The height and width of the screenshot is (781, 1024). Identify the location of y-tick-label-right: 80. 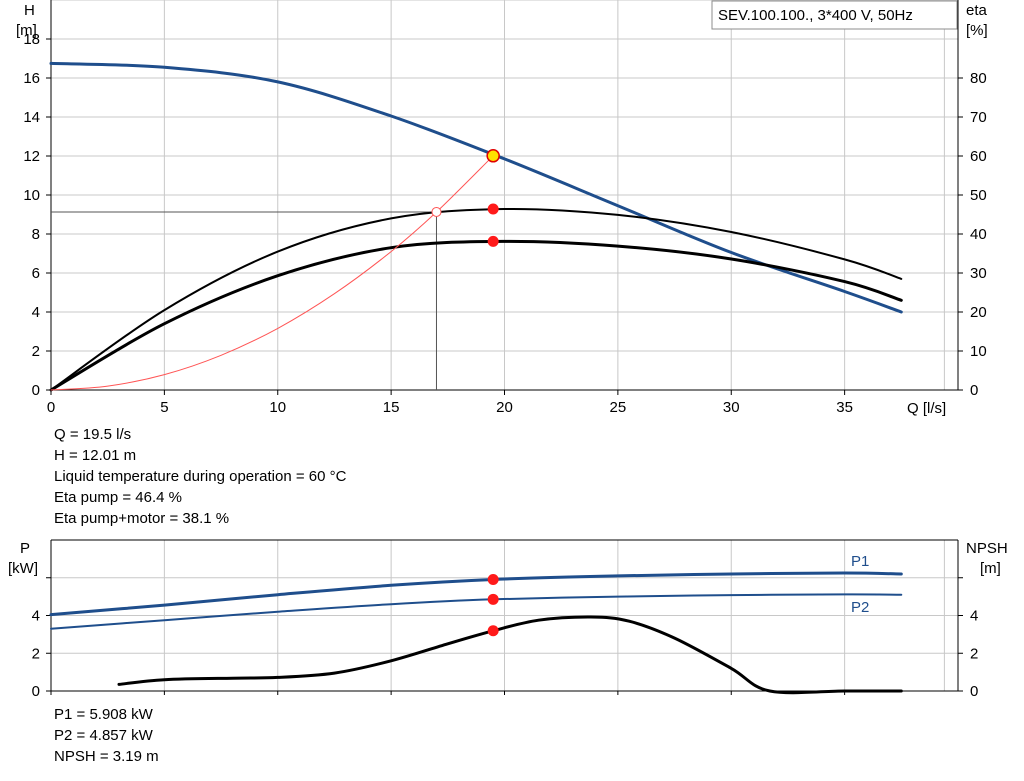
(978, 78).